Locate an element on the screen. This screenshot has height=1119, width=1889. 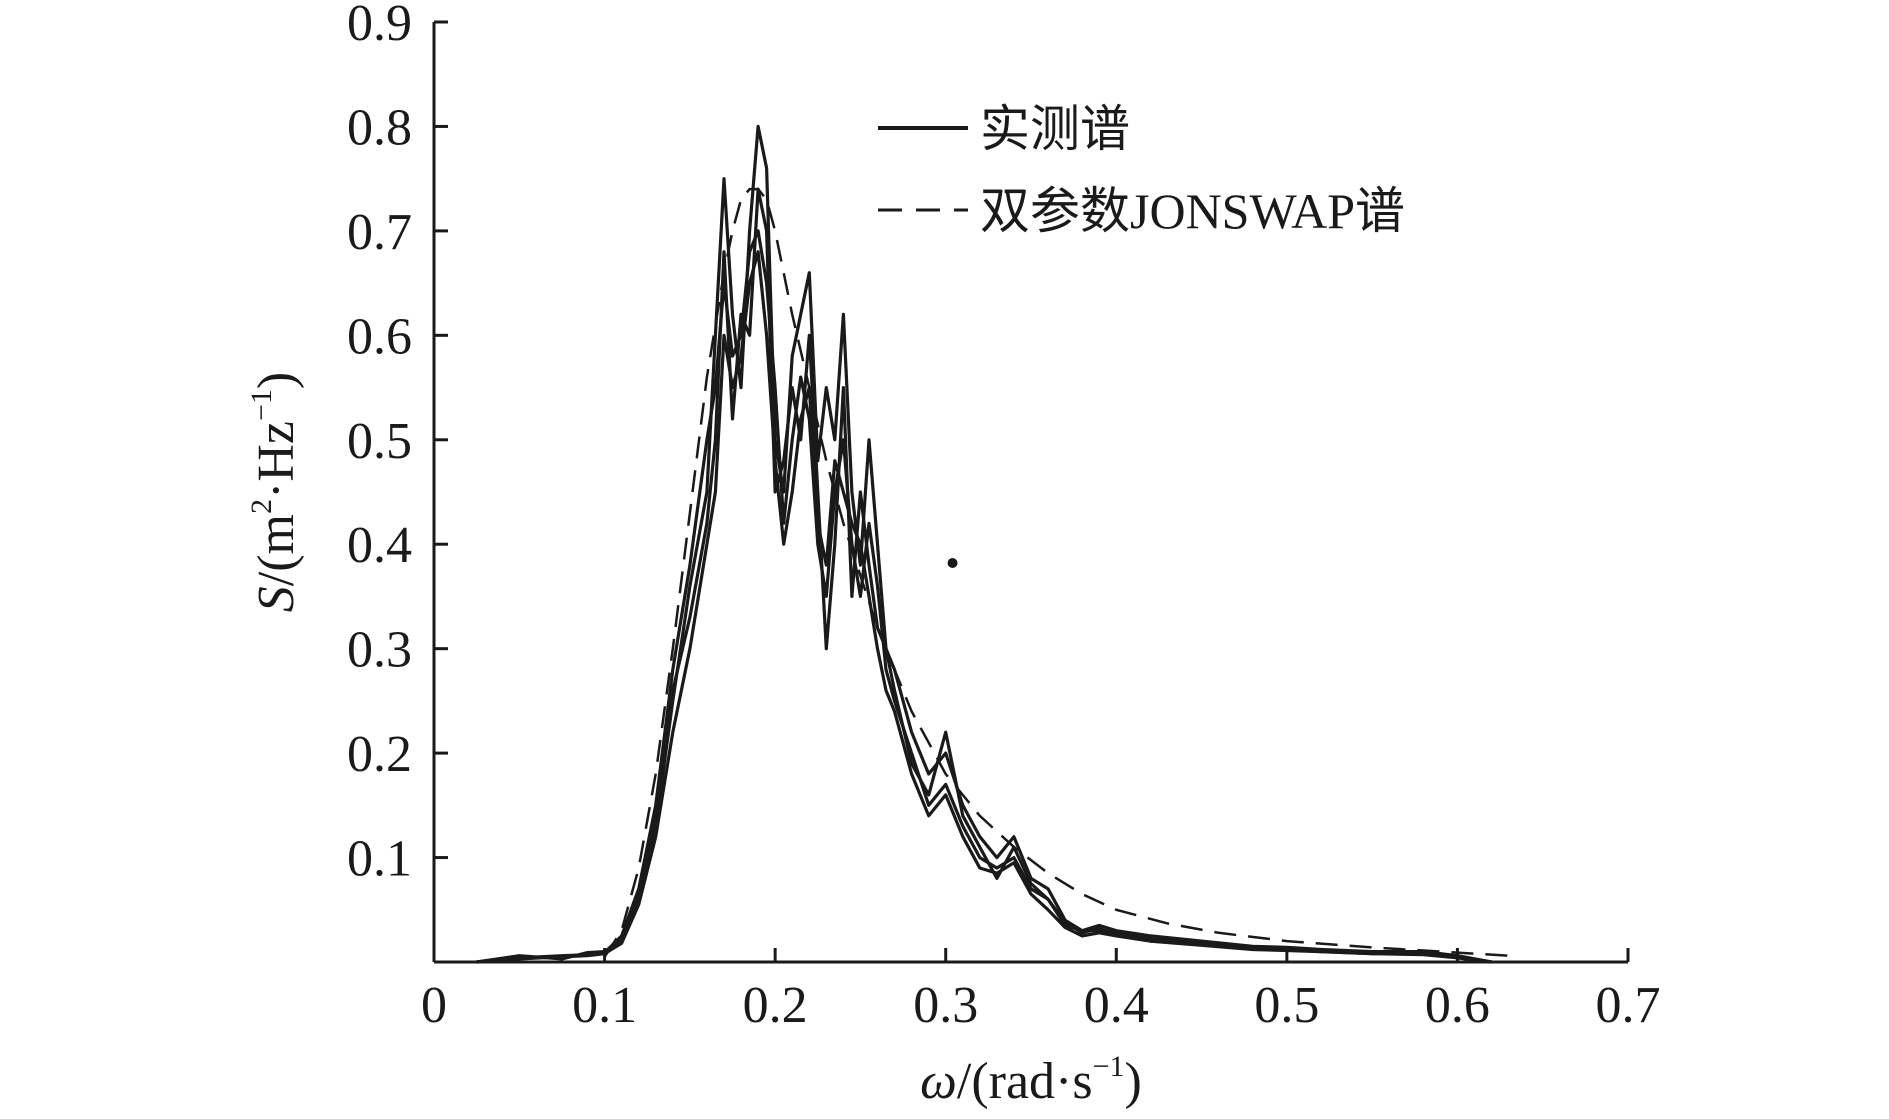
outlier-point is located at coordinates (952, 563).